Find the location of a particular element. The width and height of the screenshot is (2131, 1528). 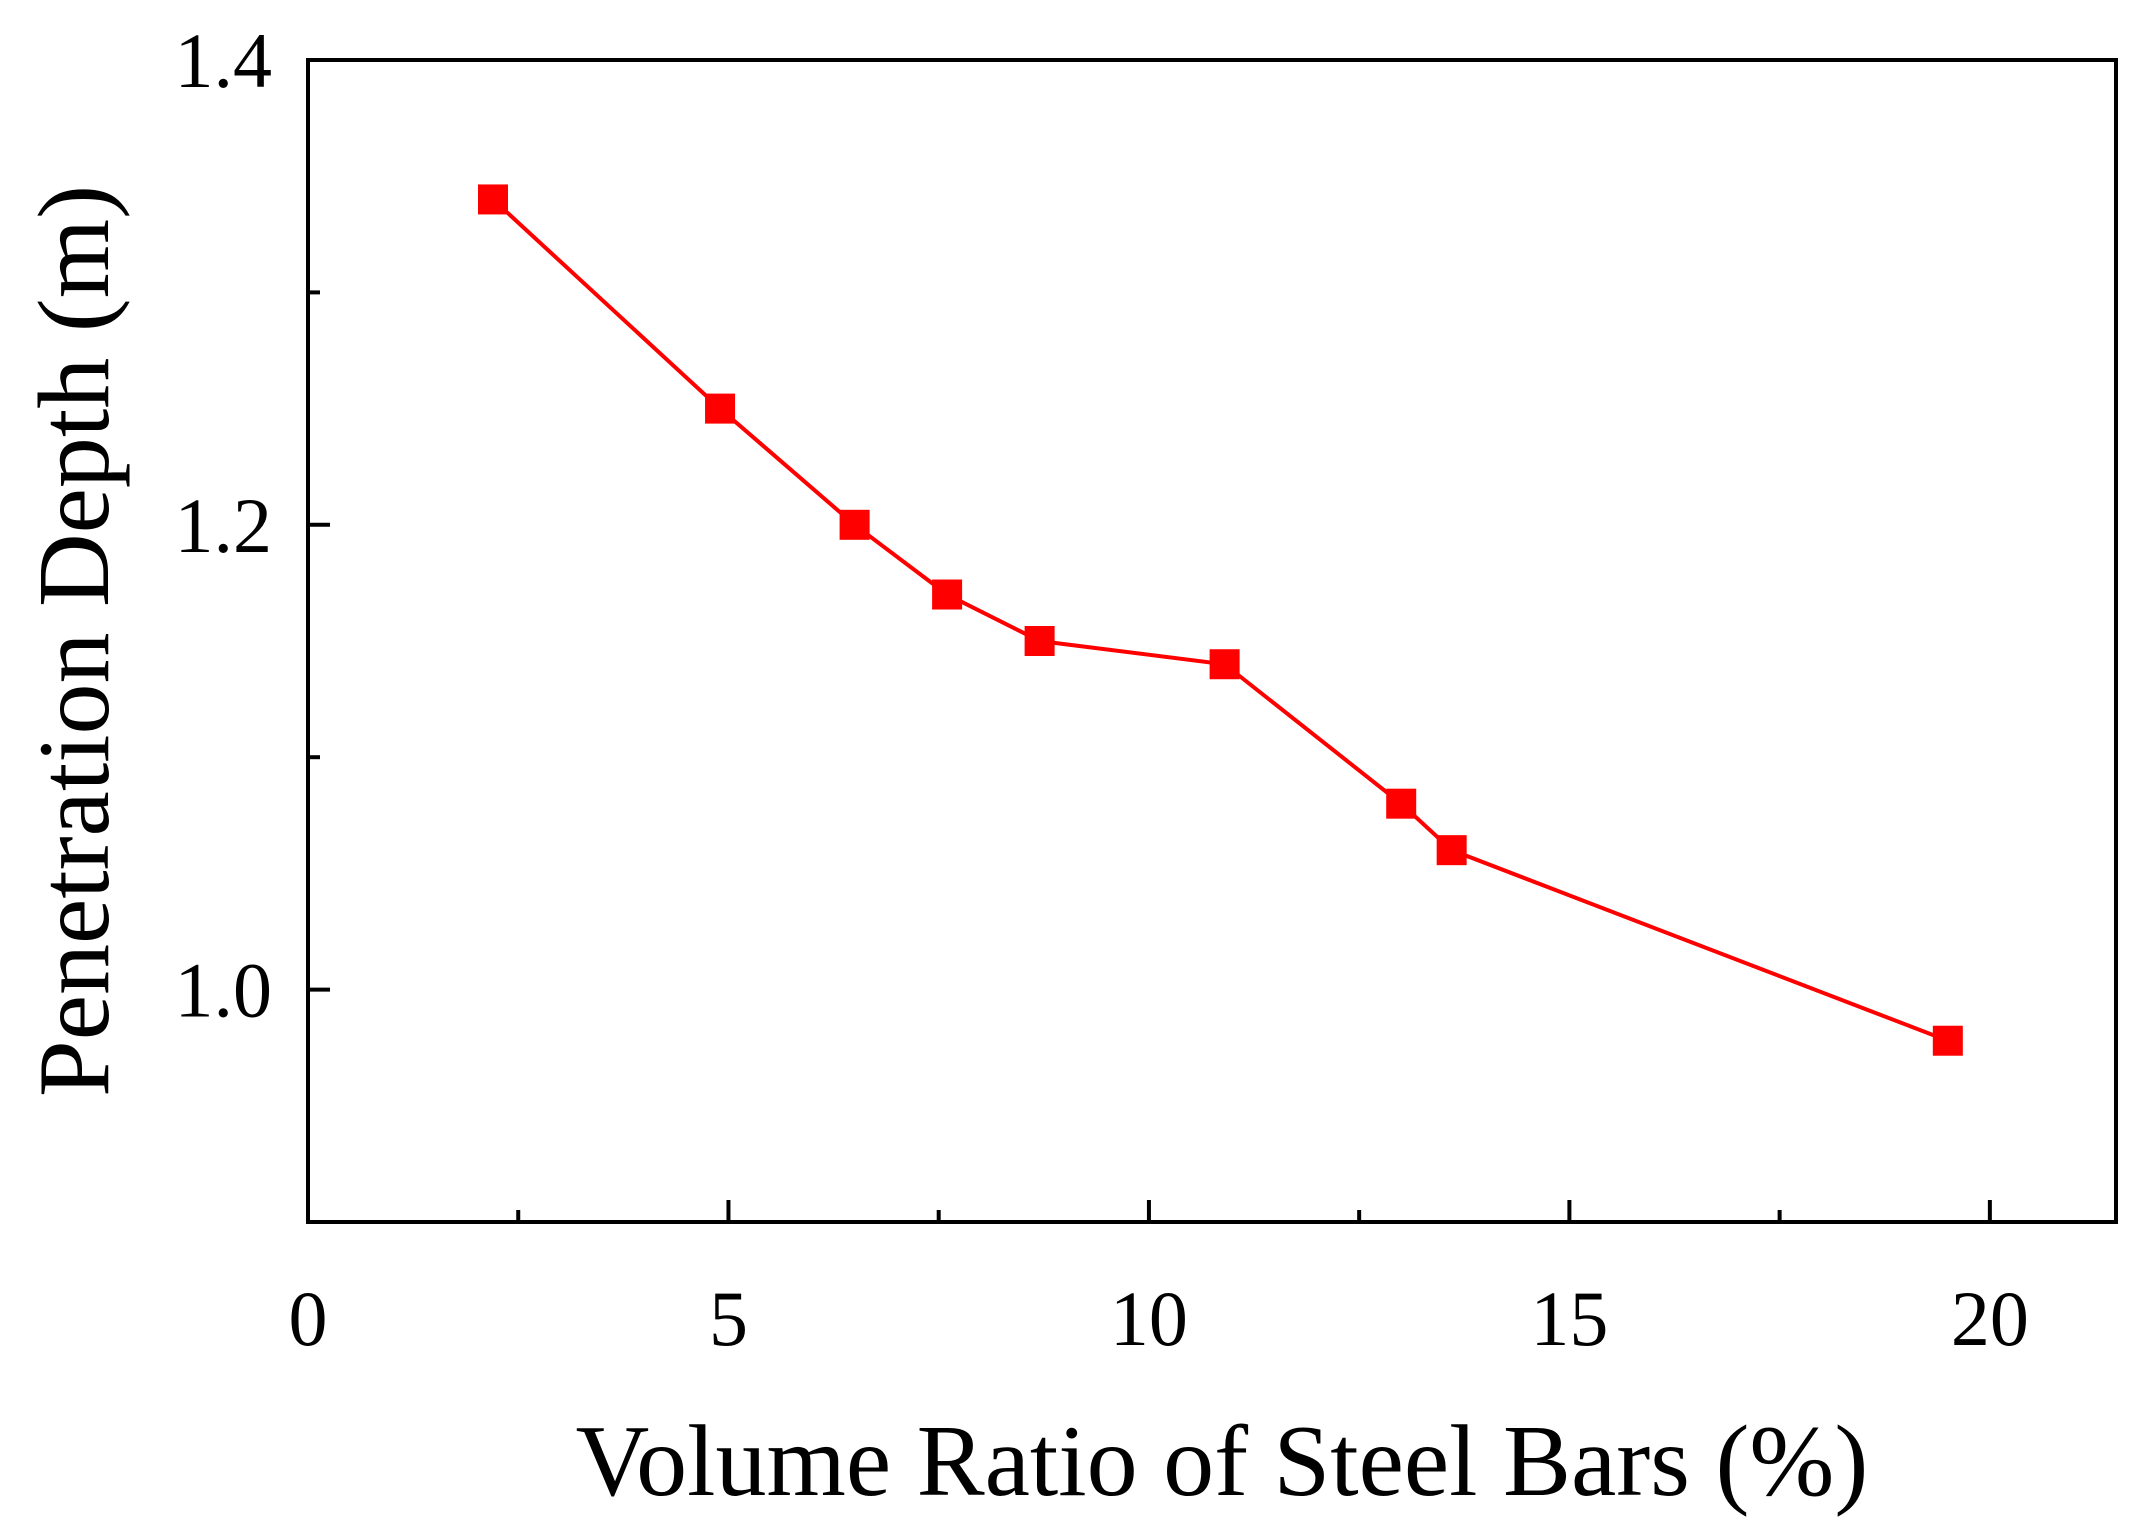

y-axis-title: Penetration Depth (m) is located at coordinates (74, 641).